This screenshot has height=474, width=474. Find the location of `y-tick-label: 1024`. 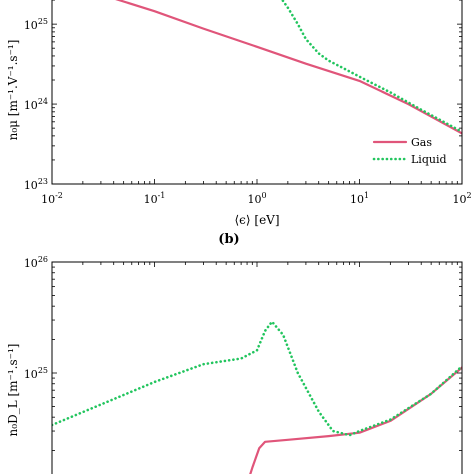

y-tick-label: 1024 is located at coordinates (36, 104).